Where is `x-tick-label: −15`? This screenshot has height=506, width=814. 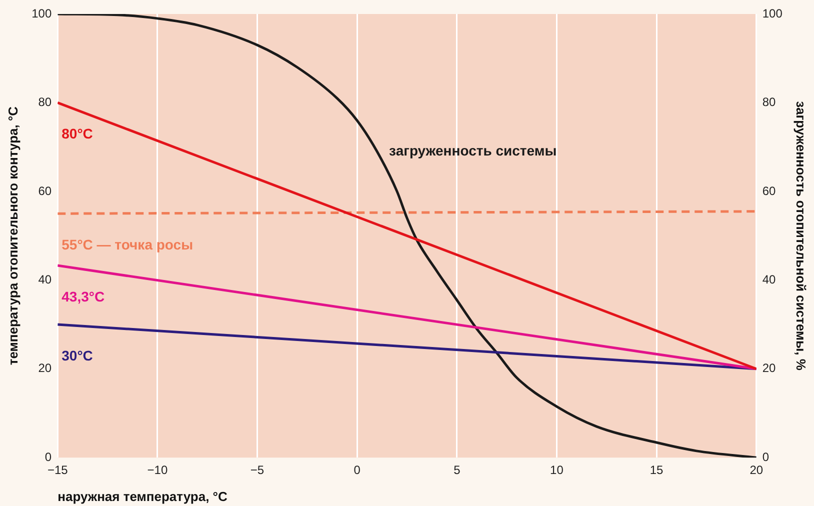
x-tick-label: −15 is located at coordinates (57, 470).